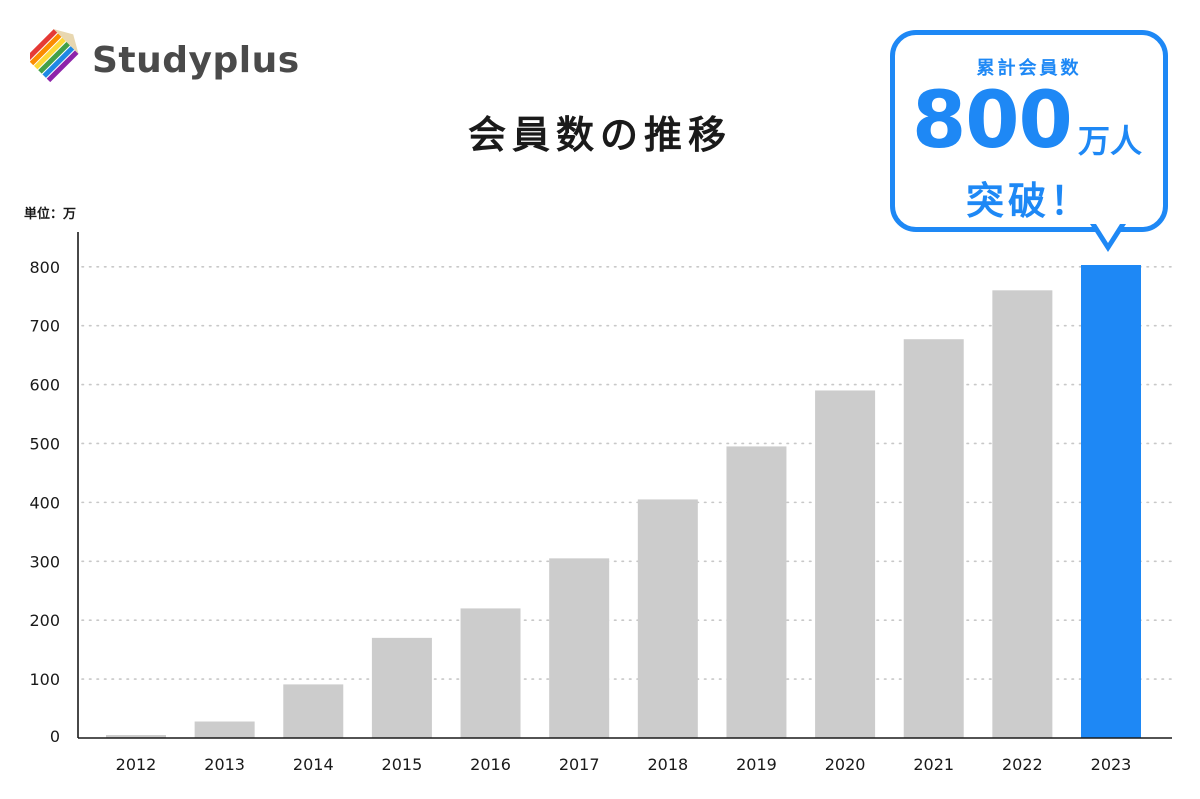  What do you see at coordinates (579, 764) in the screenshot?
I see `x-tick-label: 2017` at bounding box center [579, 764].